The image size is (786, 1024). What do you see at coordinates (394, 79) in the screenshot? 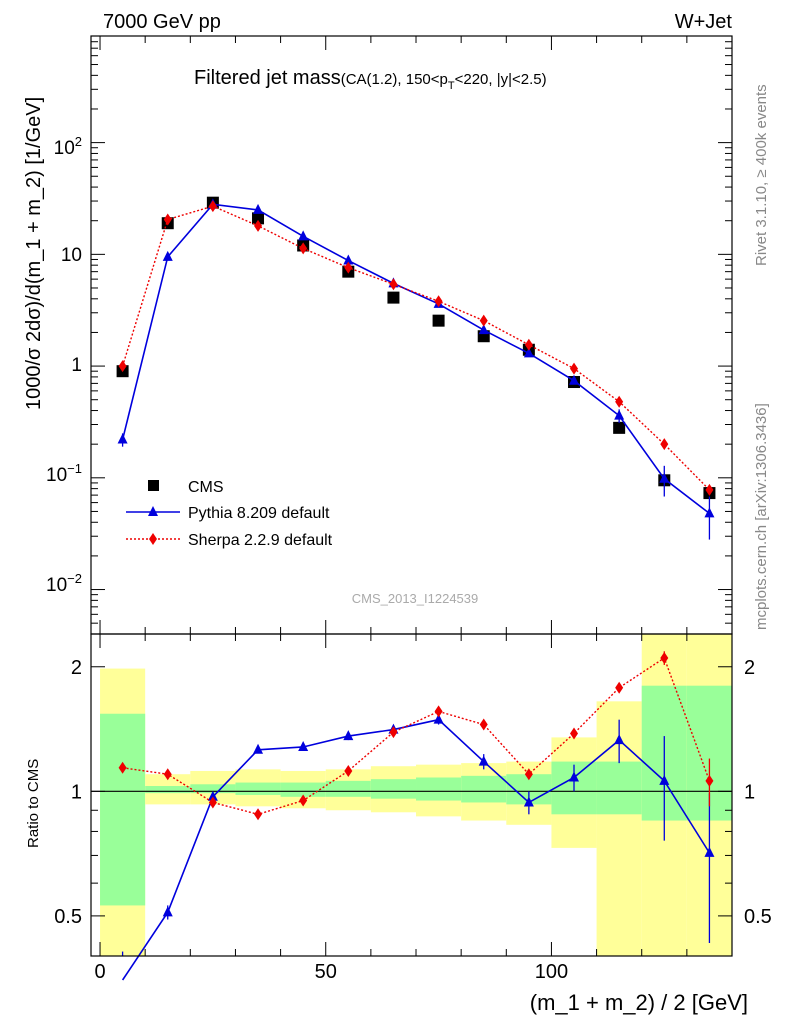
I see `plot-title-sub-prefix: (CA(1.2), 150<p` at bounding box center [394, 79].